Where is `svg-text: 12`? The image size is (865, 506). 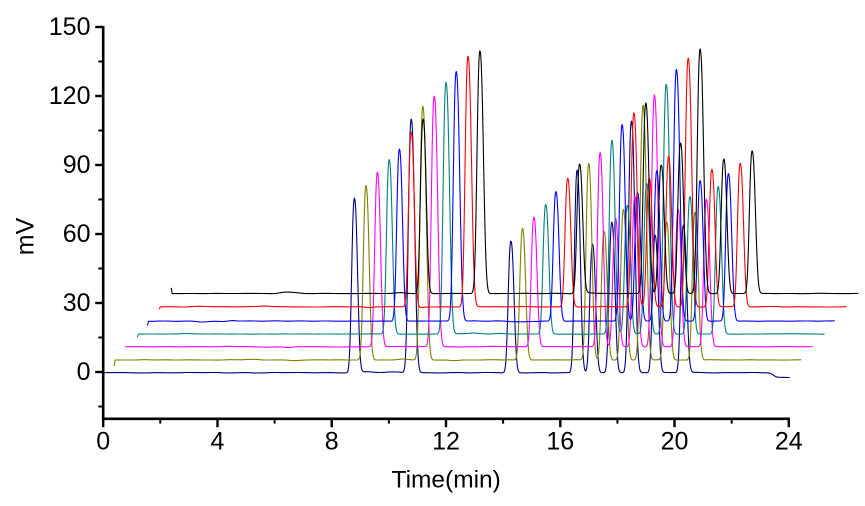 svg-text: 12 is located at coordinates (446, 442).